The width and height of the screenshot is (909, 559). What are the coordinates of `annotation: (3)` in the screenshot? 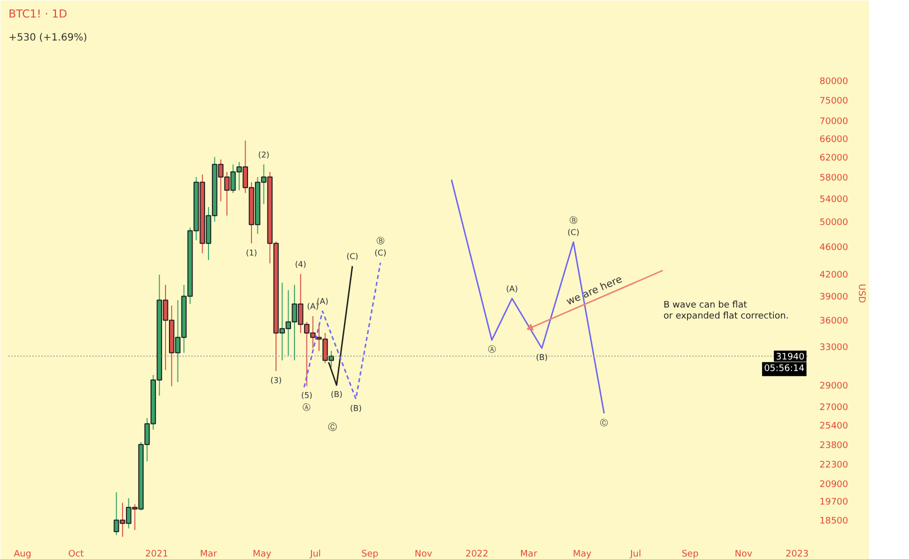 It's located at (276, 380).